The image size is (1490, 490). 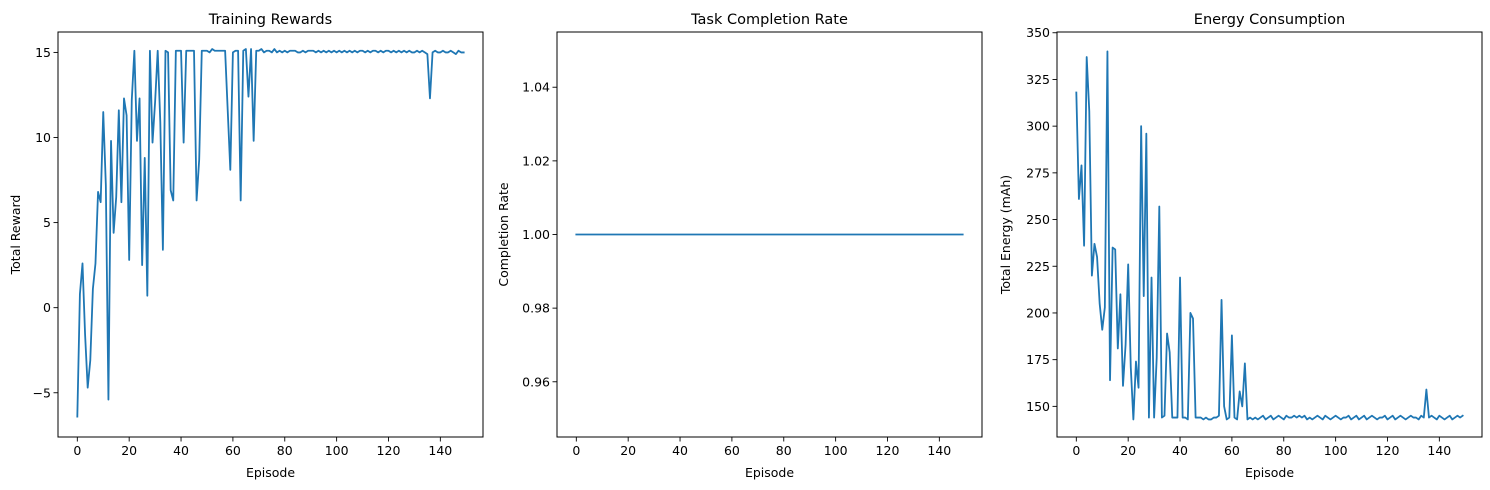 What do you see at coordinates (1005, 235) in the screenshot?
I see `y-axis-label: Total Energy (mAh)` at bounding box center [1005, 235].